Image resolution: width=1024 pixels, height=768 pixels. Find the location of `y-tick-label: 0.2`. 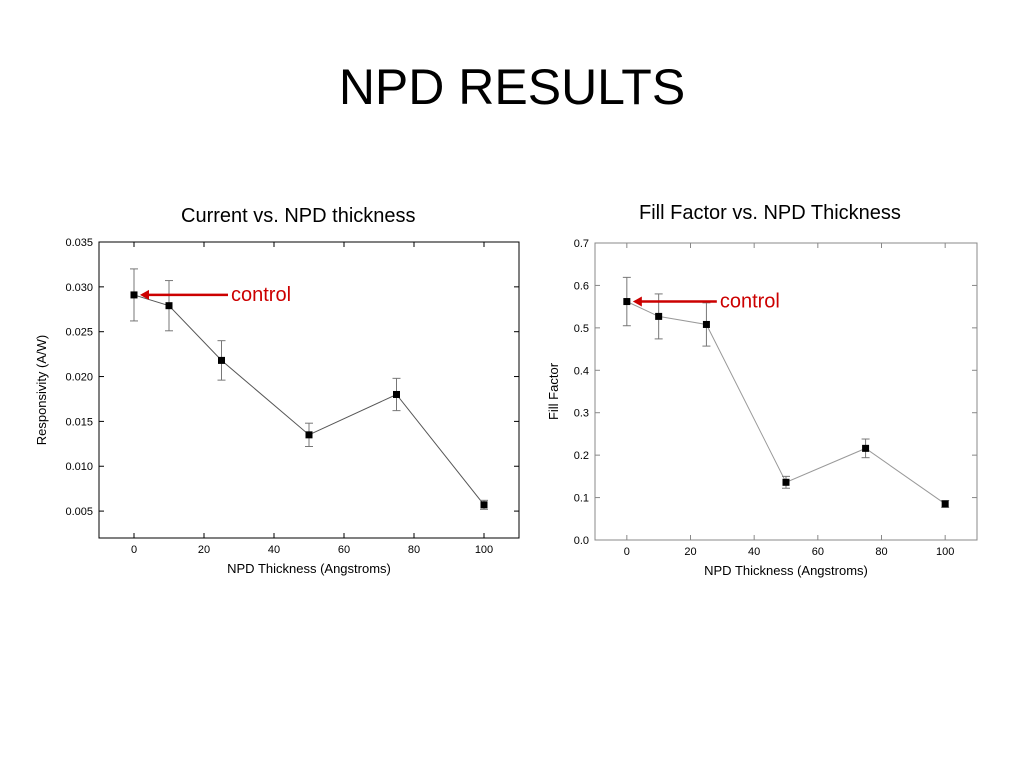

y-tick-label: 0.2 is located at coordinates (581, 456).